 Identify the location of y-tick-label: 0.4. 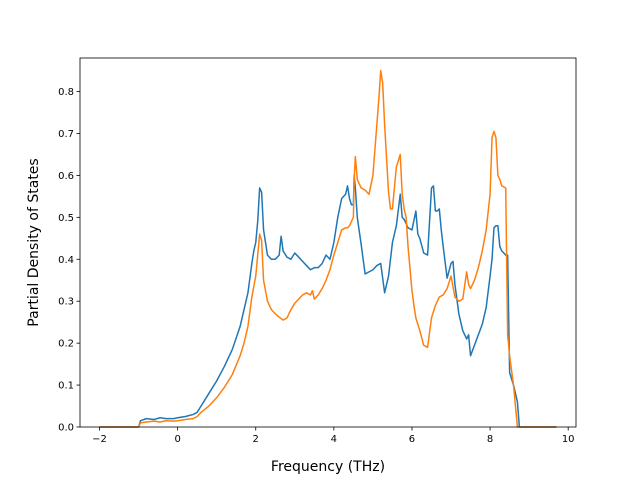
(66, 260).